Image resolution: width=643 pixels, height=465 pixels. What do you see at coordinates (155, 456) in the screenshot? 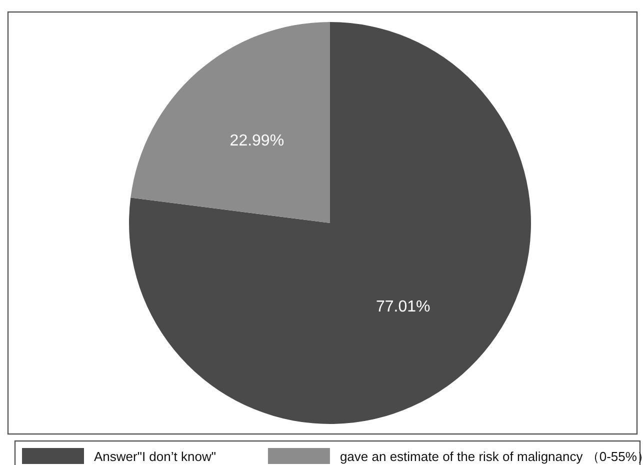
I see `legend-label: Answer"I don’t know"` at bounding box center [155, 456].